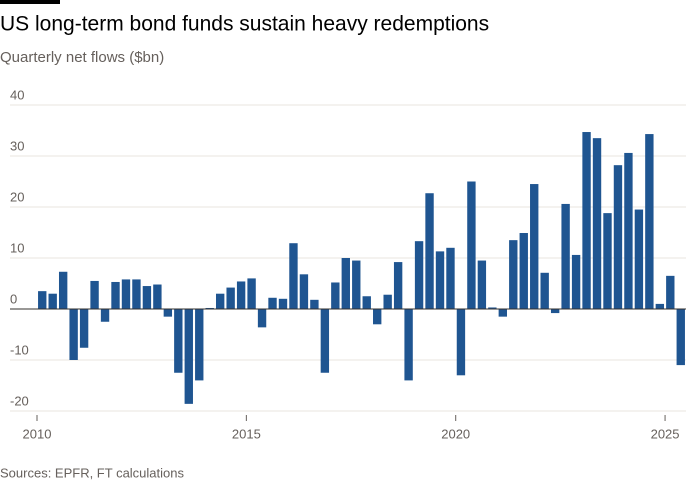  What do you see at coordinates (17, 196) in the screenshot?
I see `y-tick-label: 20` at bounding box center [17, 196].